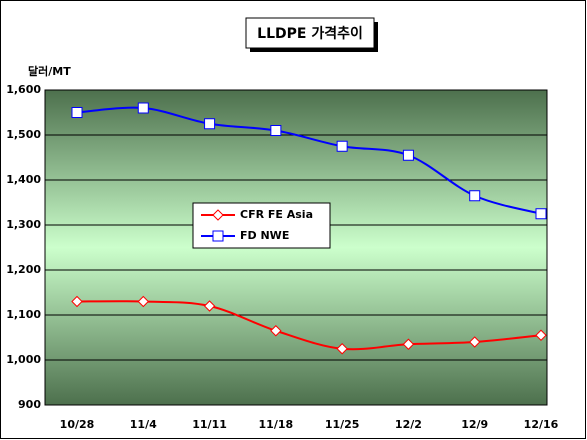  What do you see at coordinates (408, 424) in the screenshot?
I see `x-tick-label: 12/2` at bounding box center [408, 424].